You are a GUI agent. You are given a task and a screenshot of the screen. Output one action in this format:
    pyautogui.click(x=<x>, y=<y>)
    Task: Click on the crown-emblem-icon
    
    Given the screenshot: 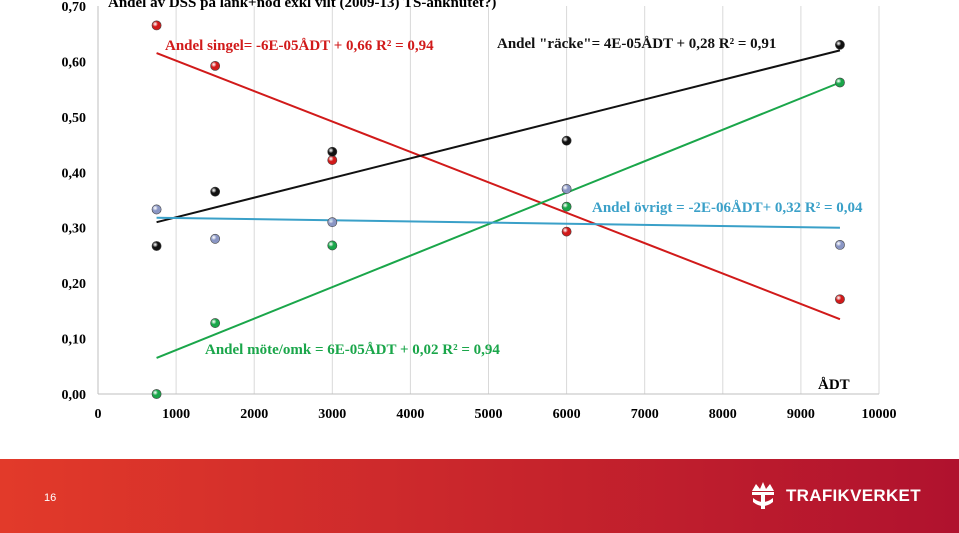 What is the action you would take?
    pyautogui.click(x=763, y=495)
    